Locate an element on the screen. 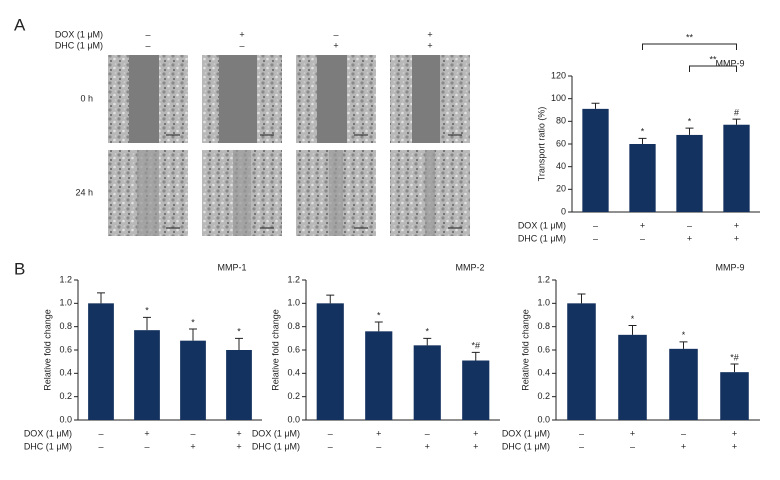 Image resolution: width=780 pixels, height=480 pixels. panel-label: B is located at coordinates (19, 268).